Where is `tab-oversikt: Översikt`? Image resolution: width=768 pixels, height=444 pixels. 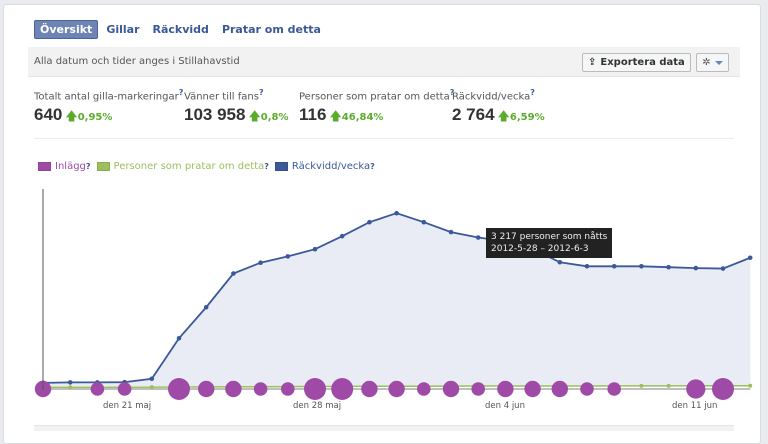 tab-oversikt: Översikt is located at coordinates (66, 29).